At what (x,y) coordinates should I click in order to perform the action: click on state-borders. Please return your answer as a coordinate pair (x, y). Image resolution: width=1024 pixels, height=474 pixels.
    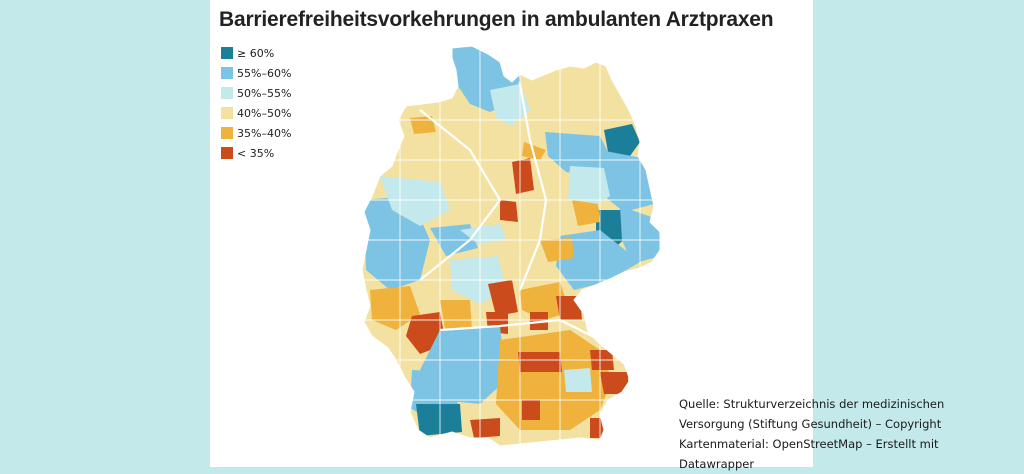
    Looking at the image, I should click on (510, 212).